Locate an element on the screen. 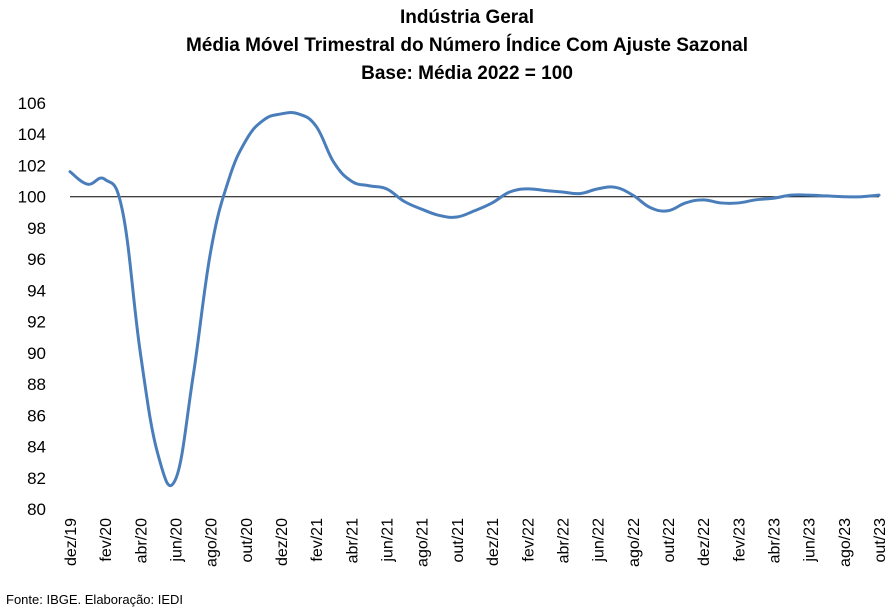 The image size is (894, 616). y-tick-label: 84 is located at coordinates (36, 447).